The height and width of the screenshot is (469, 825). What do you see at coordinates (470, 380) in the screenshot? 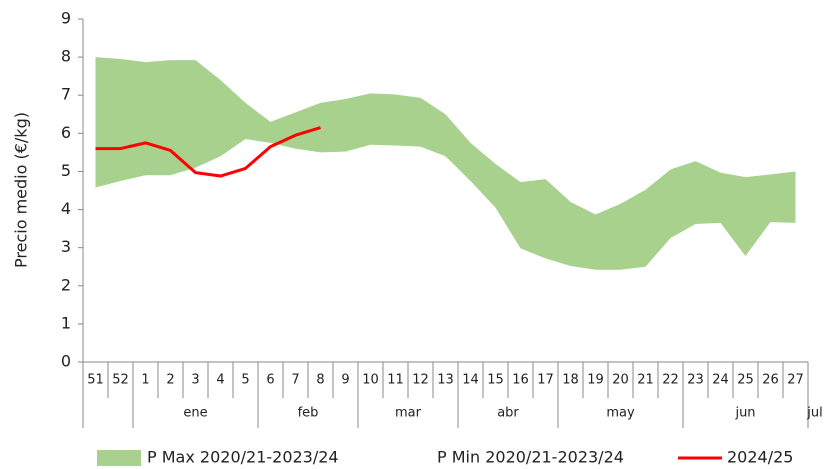
I see `x-tick-label: 14` at bounding box center [470, 380].